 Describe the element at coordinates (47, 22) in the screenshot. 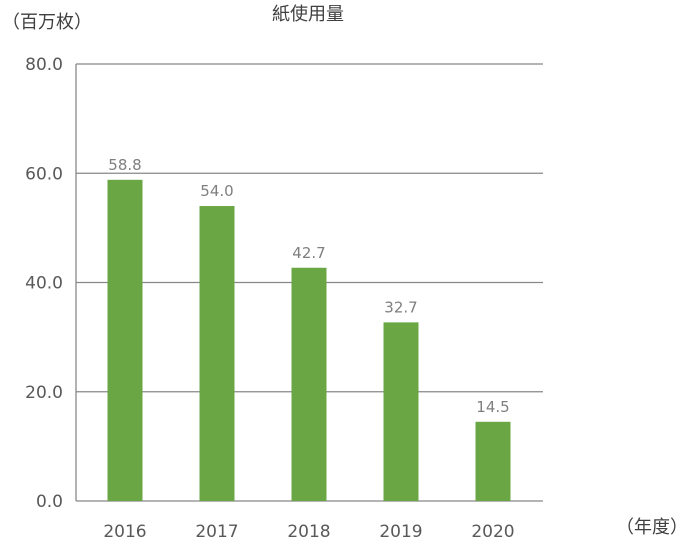

I see `y-axis-unit: （百万枚）` at that location.